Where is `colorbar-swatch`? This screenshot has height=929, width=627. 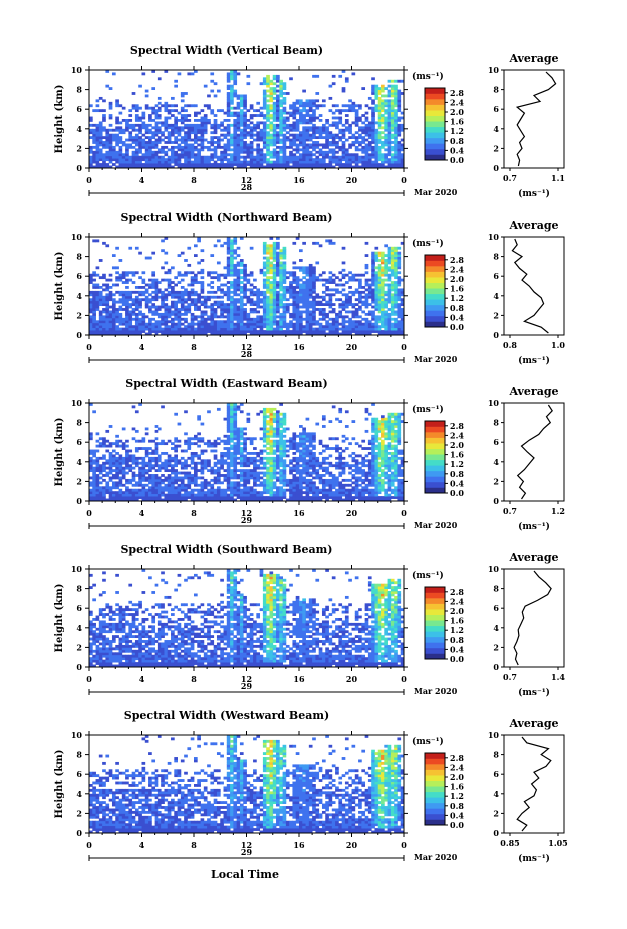 colorbar-swatch is located at coordinates (435, 96).